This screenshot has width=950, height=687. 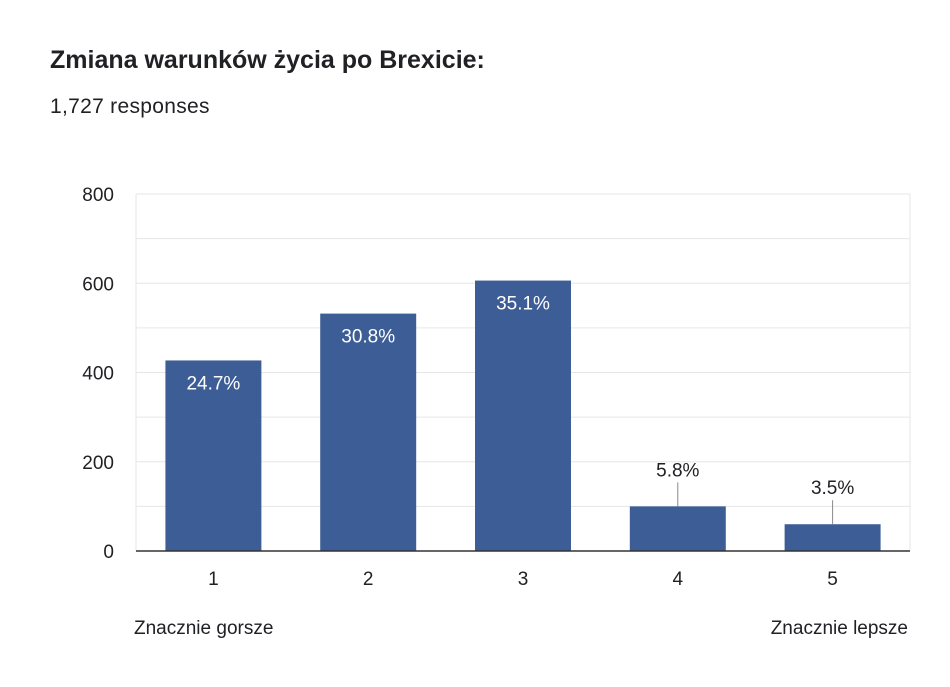 What do you see at coordinates (368, 579) in the screenshot?
I see `x-tick-label: 2` at bounding box center [368, 579].